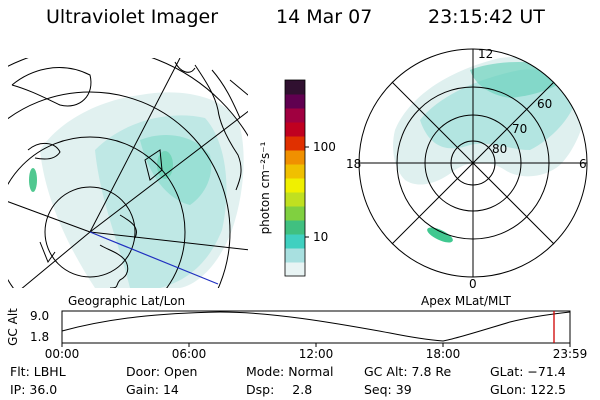  What do you see at coordinates (132, 17) in the screenshot?
I see `instrument-title: Ultraviolet Imager` at bounding box center [132, 17].